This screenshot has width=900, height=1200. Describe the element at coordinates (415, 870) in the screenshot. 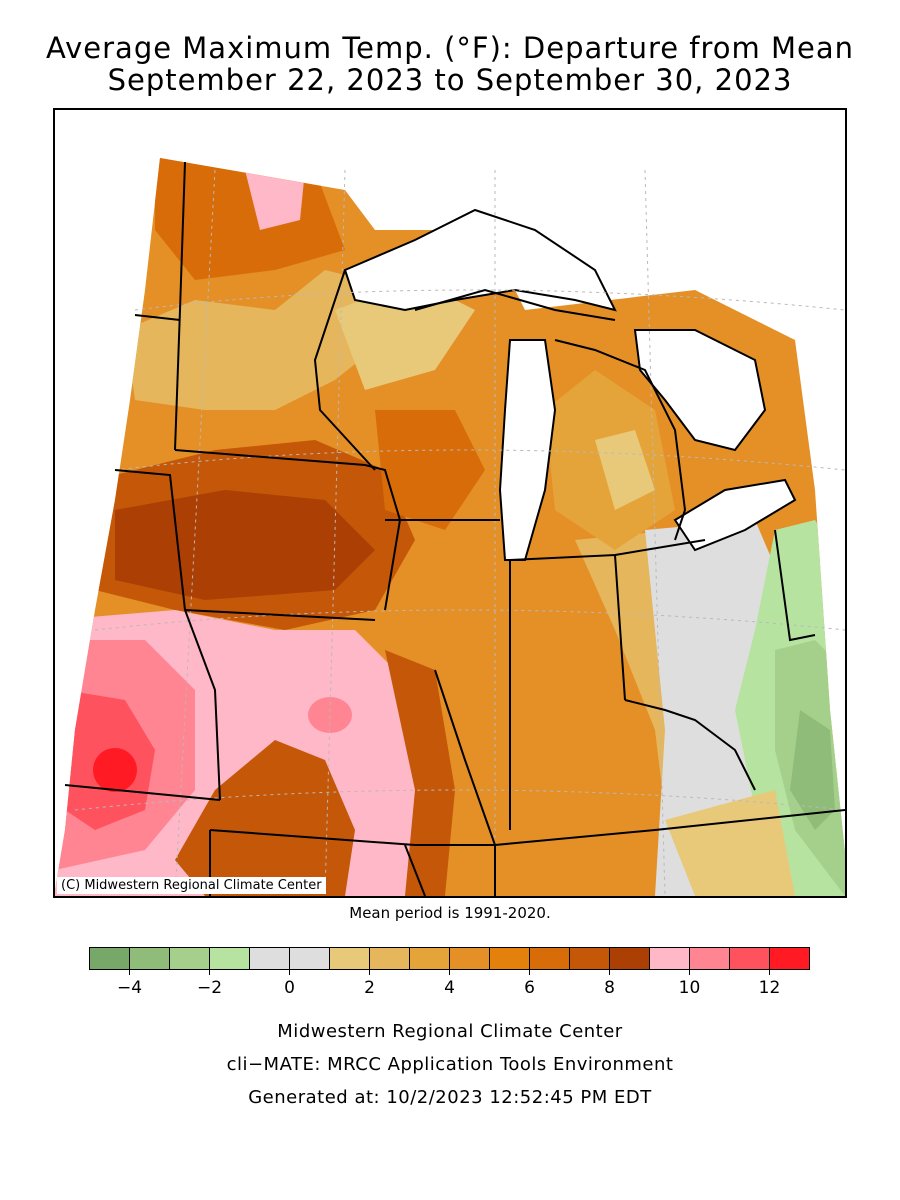

I see `border-ar-ms` at that location.